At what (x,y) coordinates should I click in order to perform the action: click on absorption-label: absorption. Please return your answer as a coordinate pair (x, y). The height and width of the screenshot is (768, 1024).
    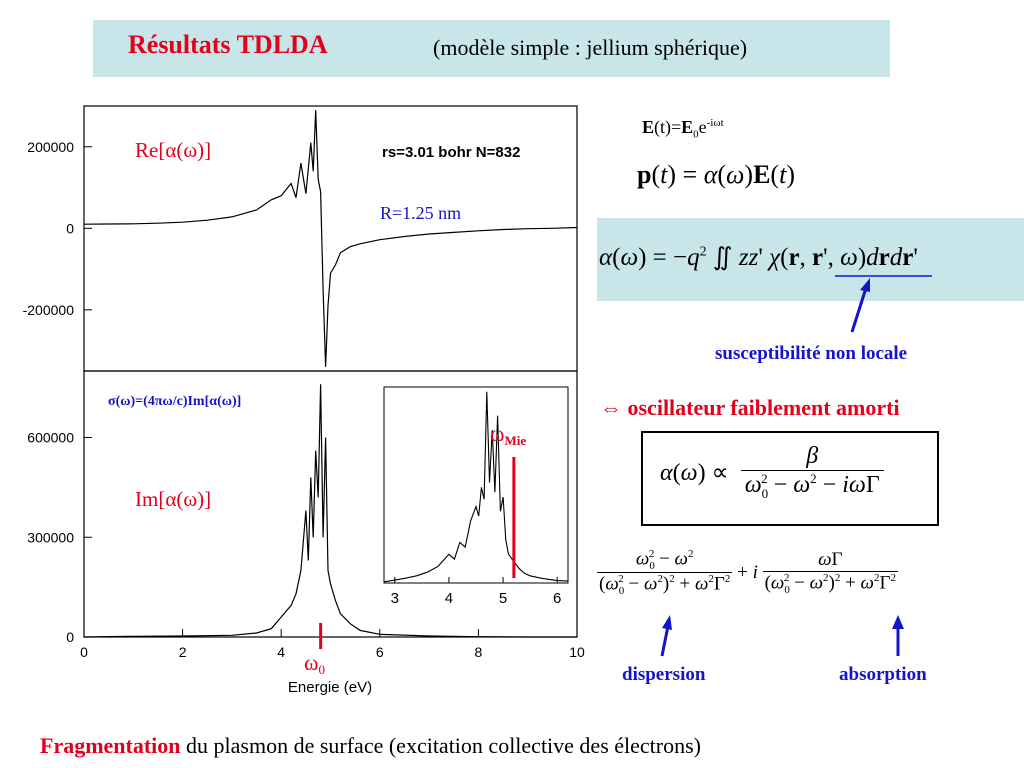
    Looking at the image, I should click on (883, 674).